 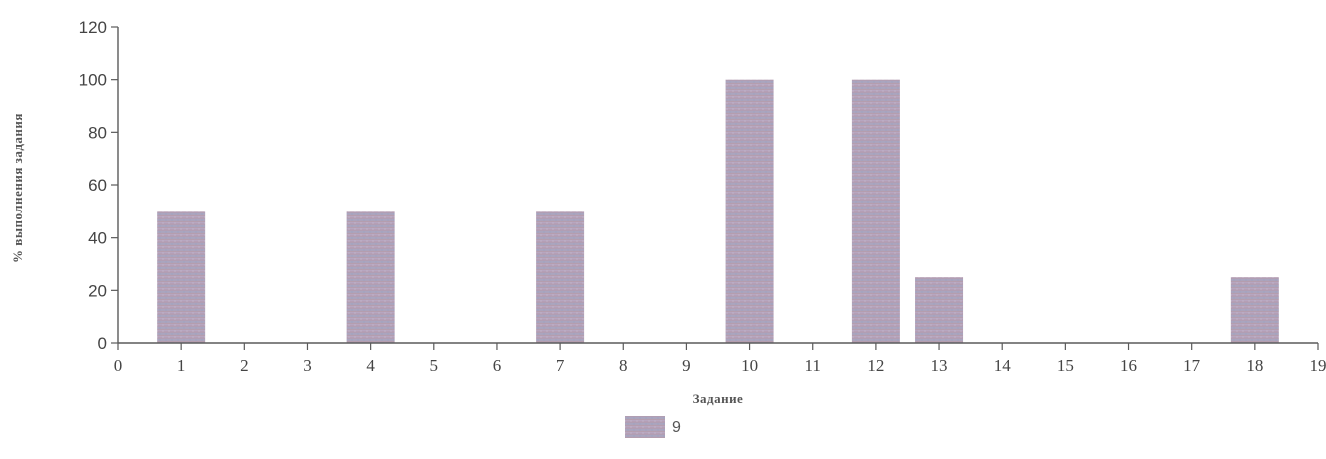 I want to click on y-axis-label: % выполнения задания, so click(x=17, y=188).